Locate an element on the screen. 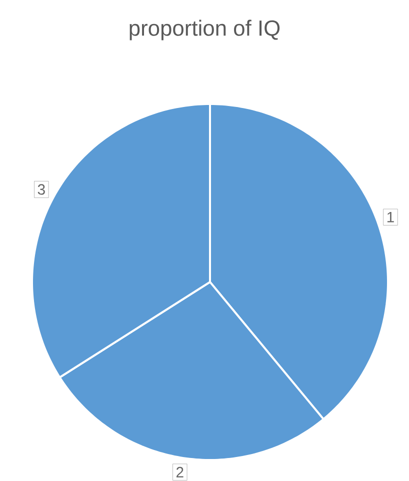 The width and height of the screenshot is (409, 481). slice-label: 2 is located at coordinates (180, 472).